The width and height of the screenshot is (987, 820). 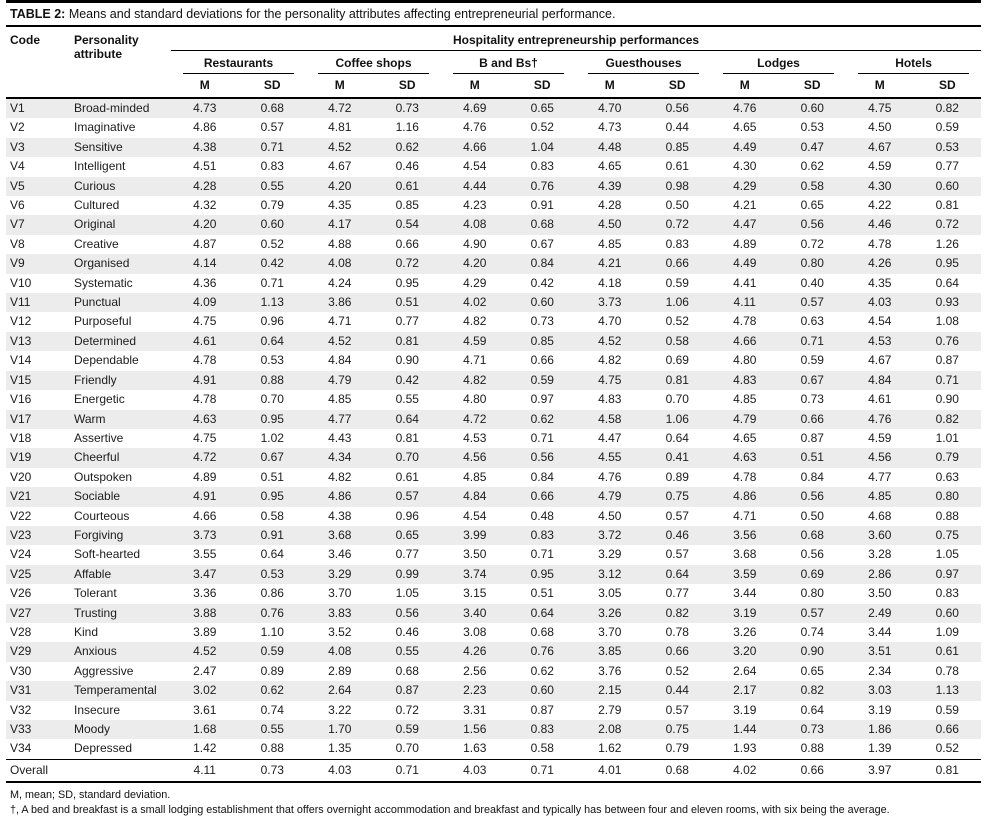 What do you see at coordinates (880, 399) in the screenshot?
I see `mean-value: 4.61` at bounding box center [880, 399].